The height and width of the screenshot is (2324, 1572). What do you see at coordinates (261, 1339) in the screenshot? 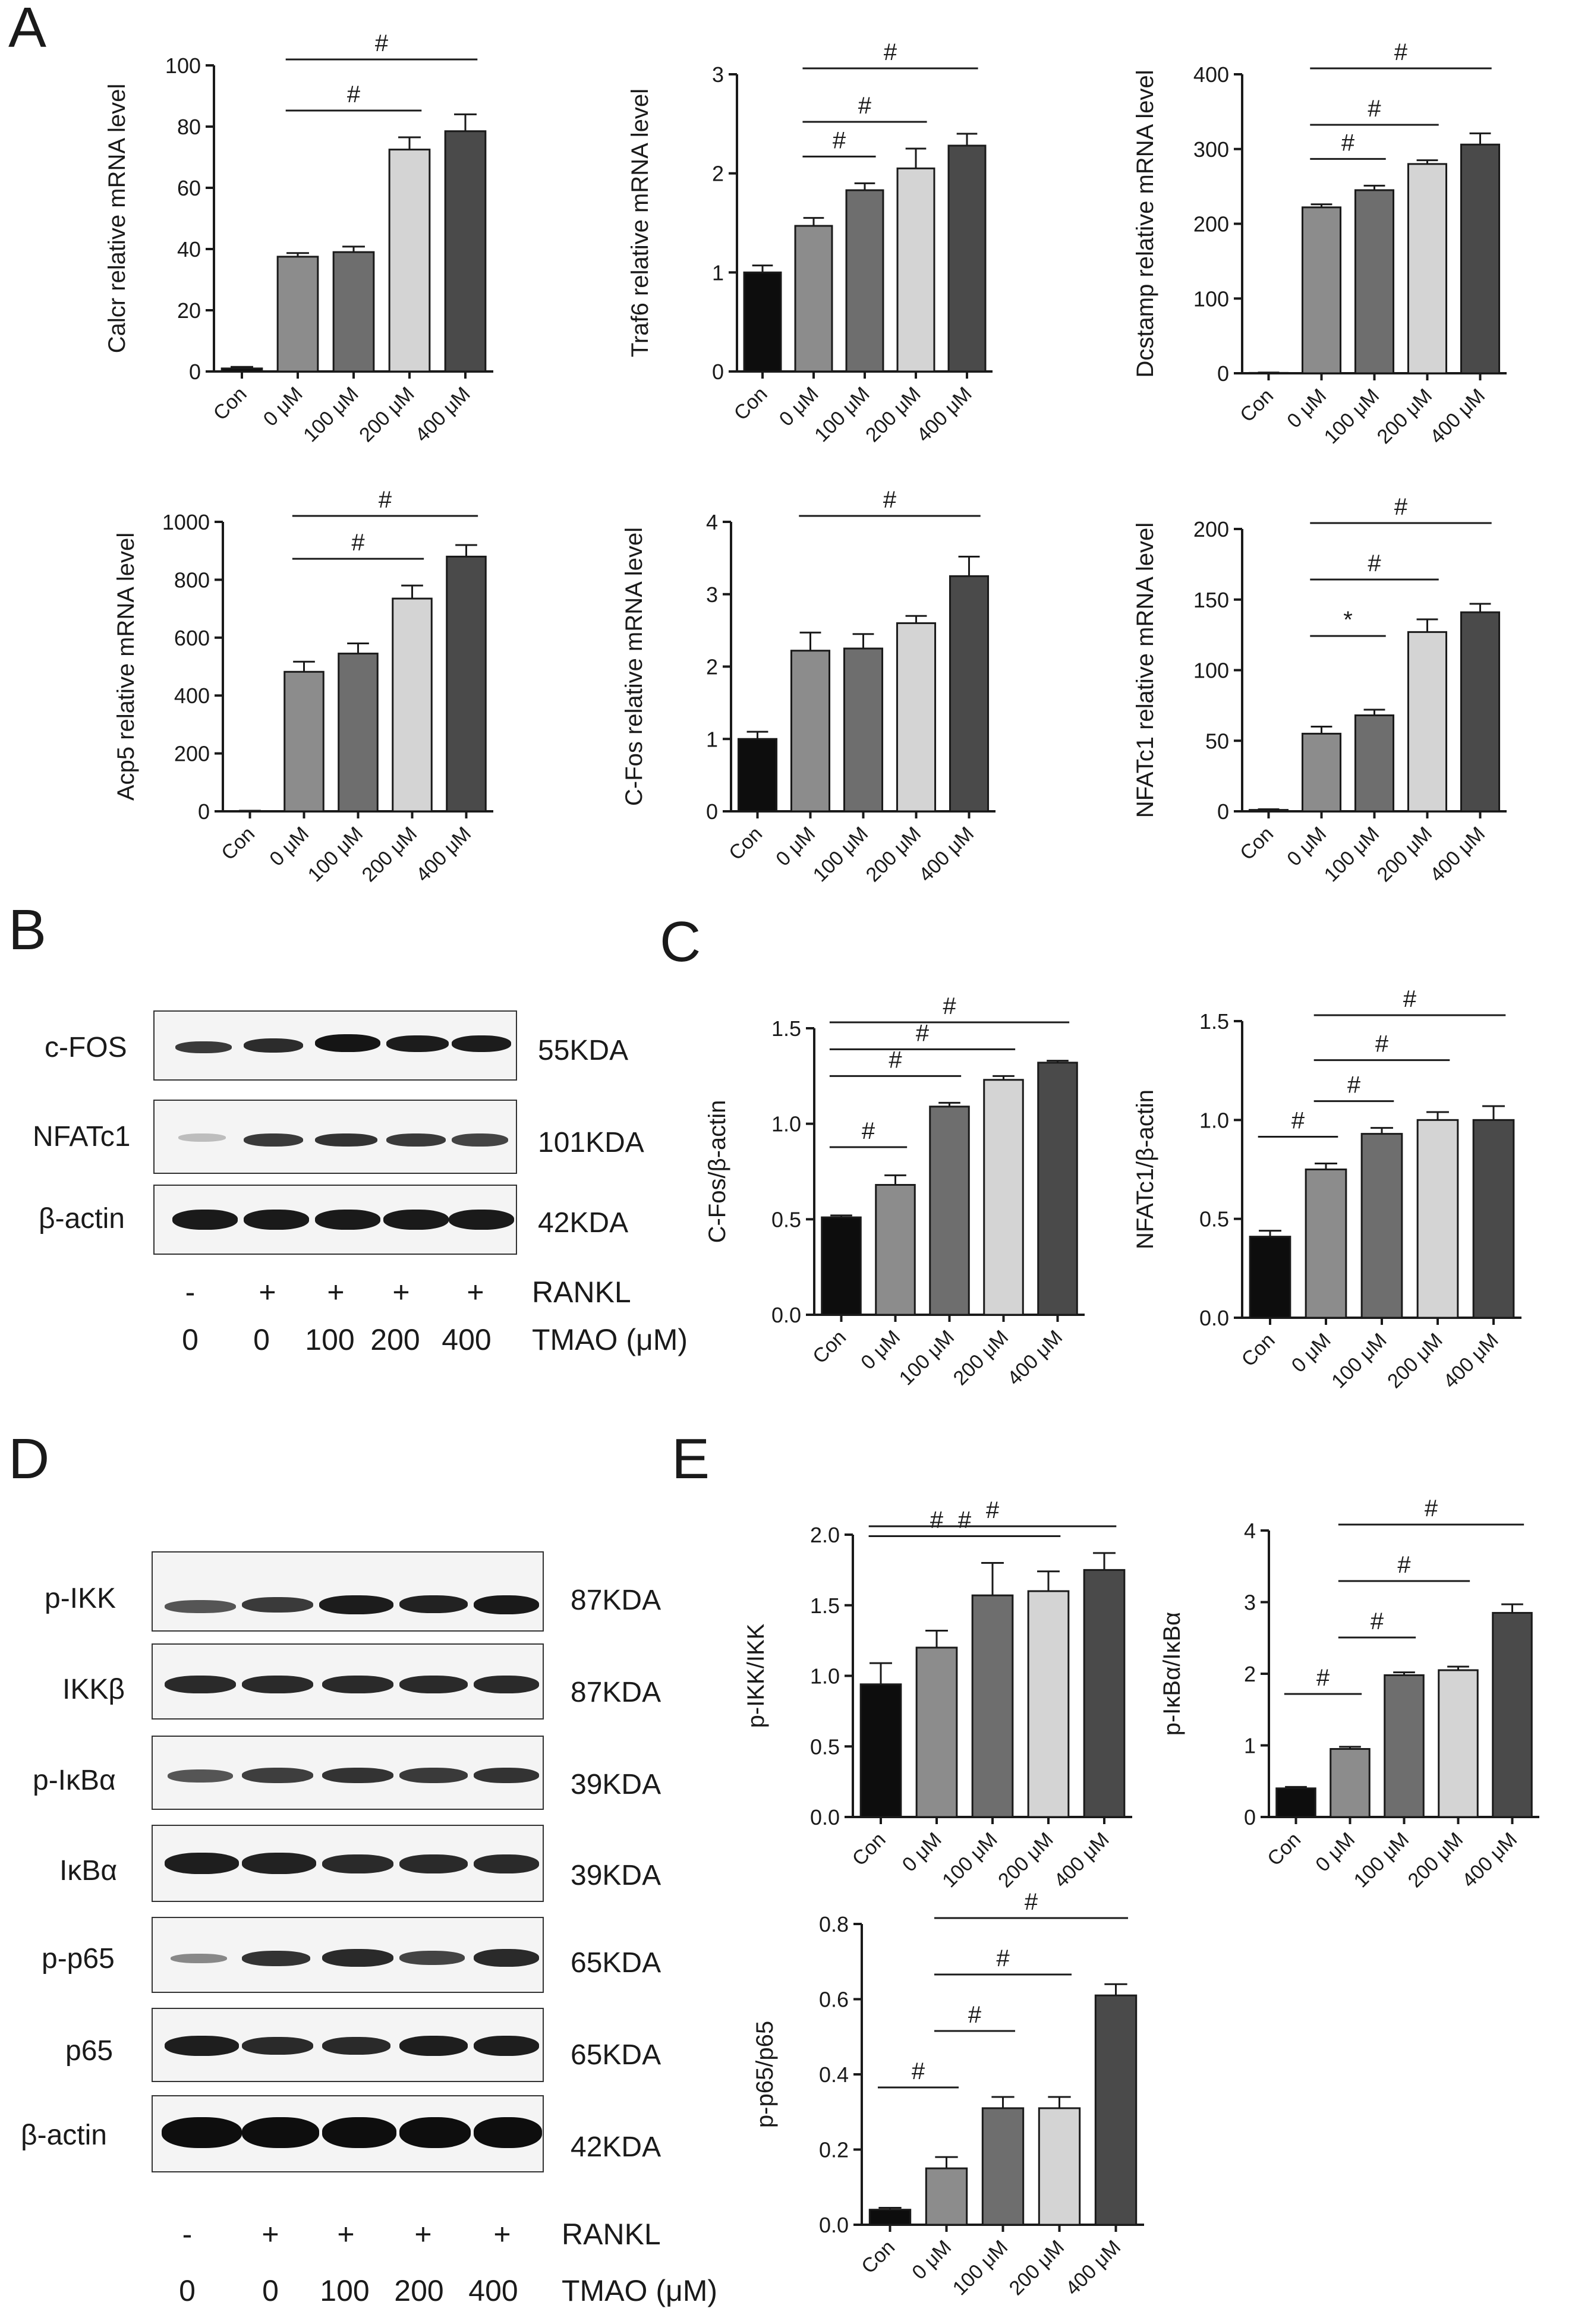
I see `blot-b-tmao-1: 0` at bounding box center [261, 1339].